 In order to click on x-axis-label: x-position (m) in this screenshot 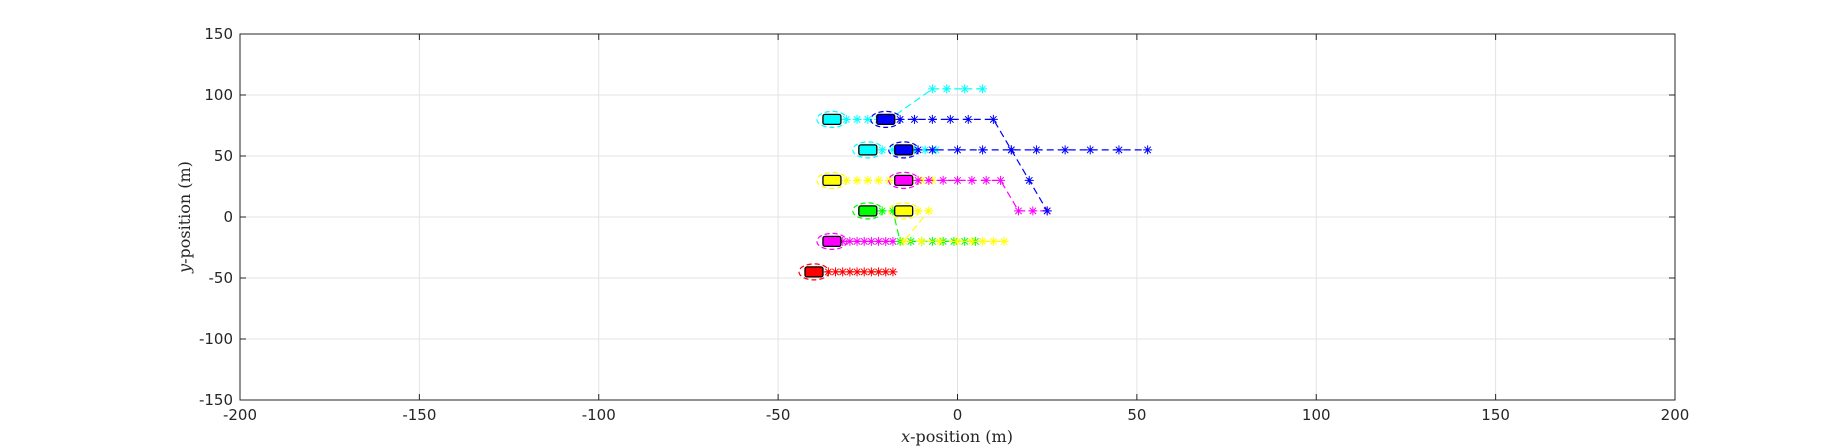, I will do `click(957, 436)`.